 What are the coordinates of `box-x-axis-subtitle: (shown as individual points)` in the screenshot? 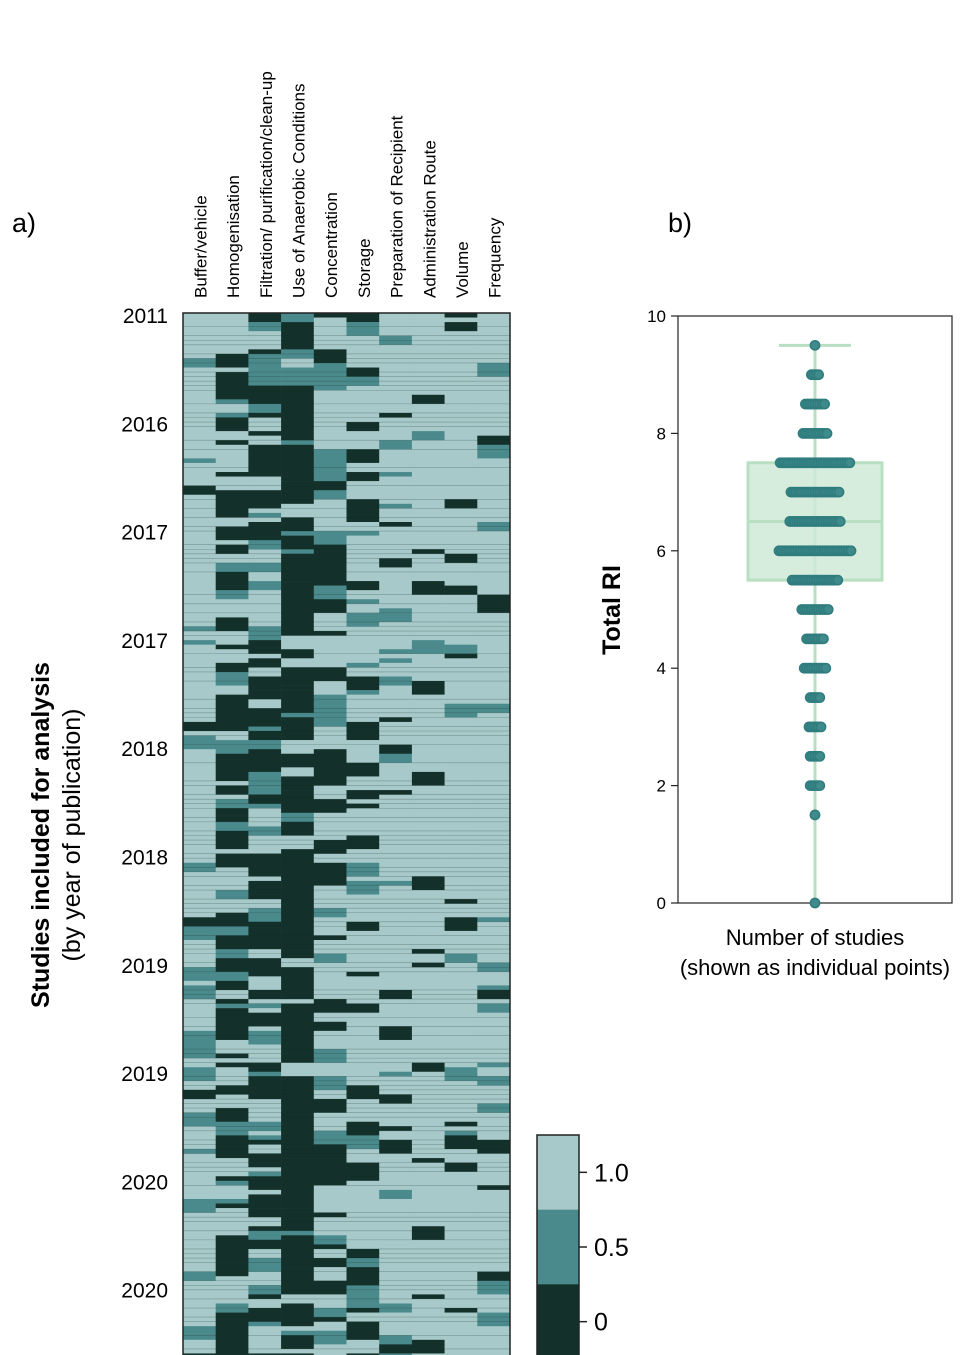 It's located at (815, 967).